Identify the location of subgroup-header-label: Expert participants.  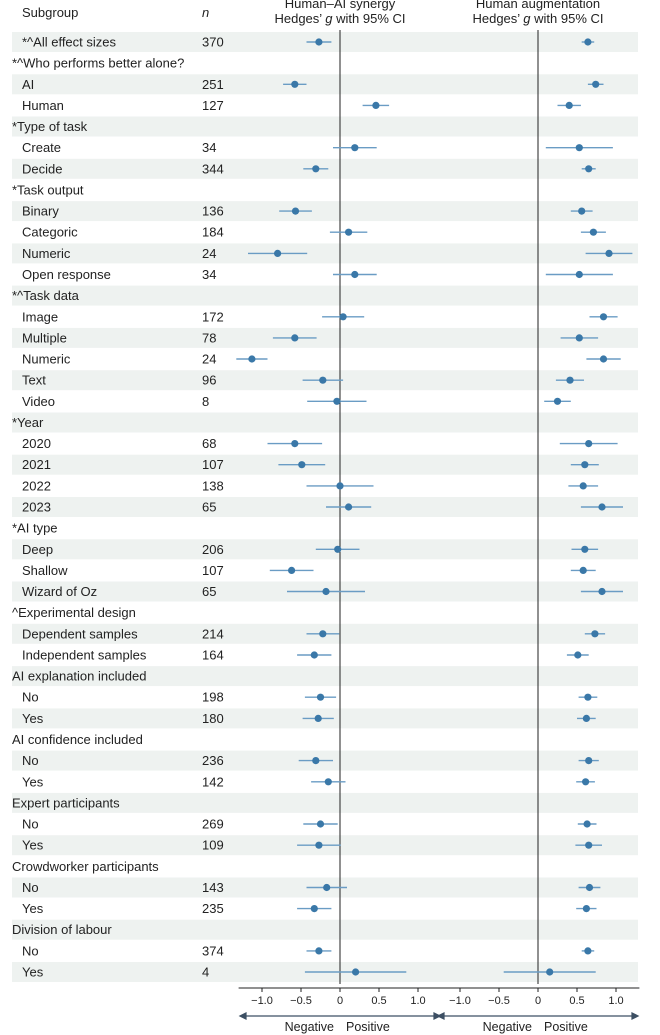
(66, 802).